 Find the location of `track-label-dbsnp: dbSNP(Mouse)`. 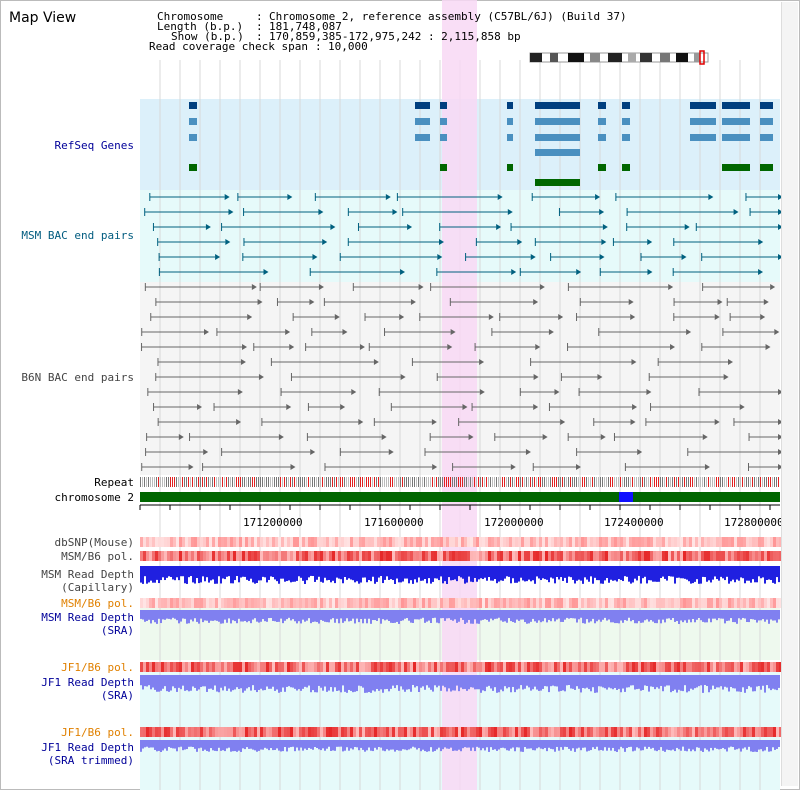

track-label-dbsnp: dbSNP(Mouse) is located at coordinates (94, 542).